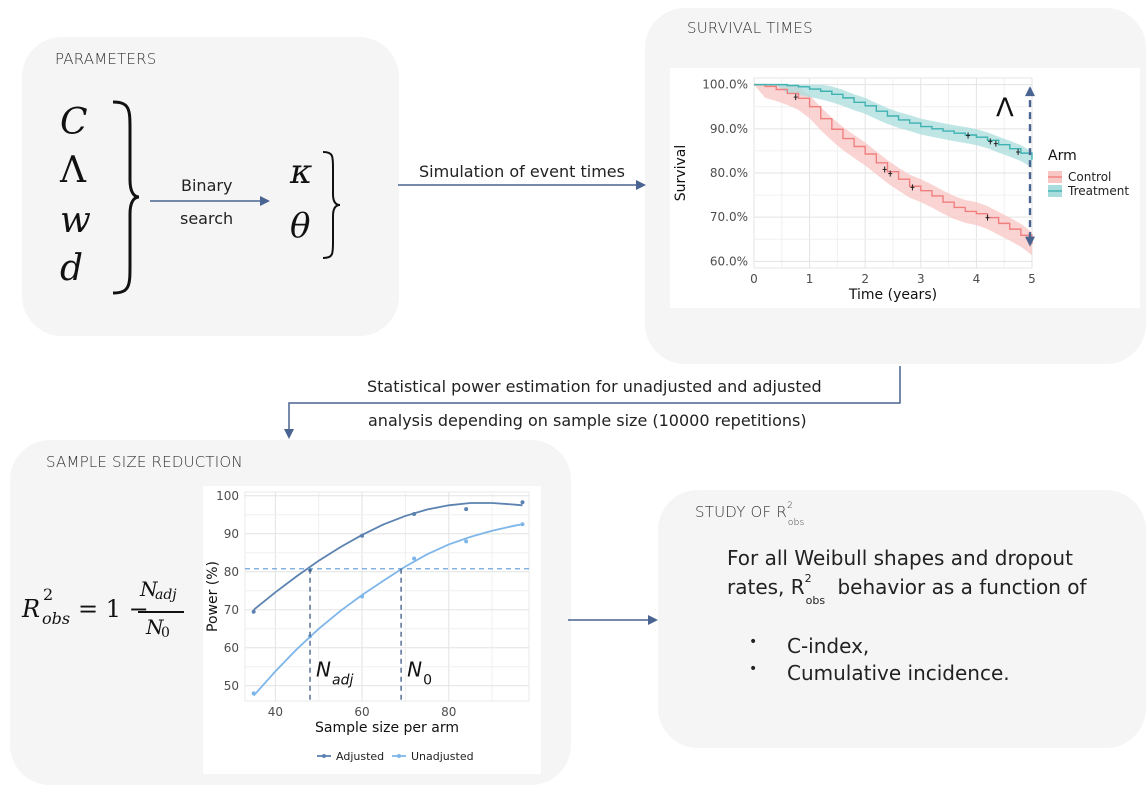  What do you see at coordinates (789, 506) in the screenshot?
I see `study-title-sup: 2` at bounding box center [789, 506].